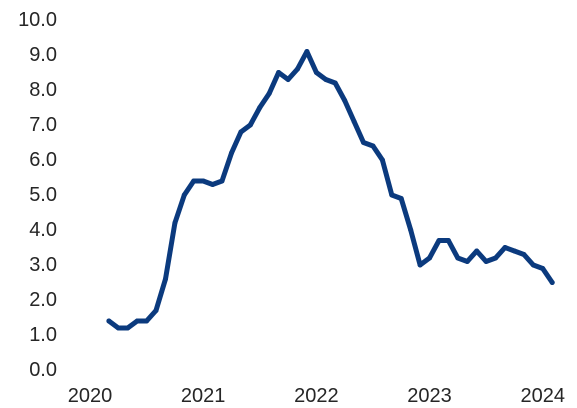 The image size is (577, 408). I want to click on y-axis: 0.0 1.0 2.0 3.0 4.0 5.0 6.0 7.0 8.0 9.0 10.0, so click(37, 195).